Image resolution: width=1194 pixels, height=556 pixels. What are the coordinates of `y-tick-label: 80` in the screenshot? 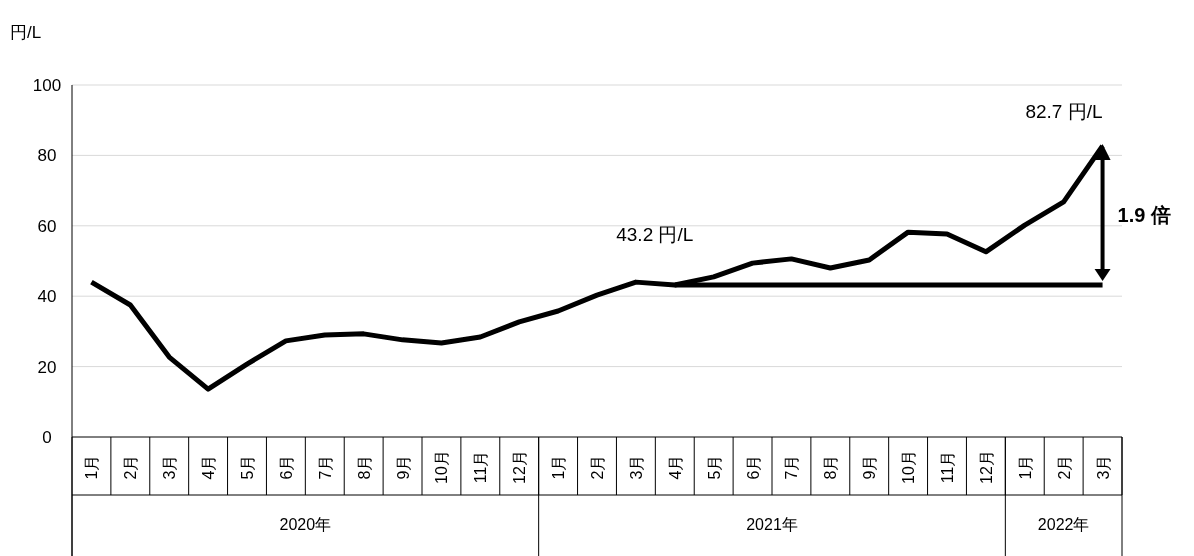 It's located at (47, 156).